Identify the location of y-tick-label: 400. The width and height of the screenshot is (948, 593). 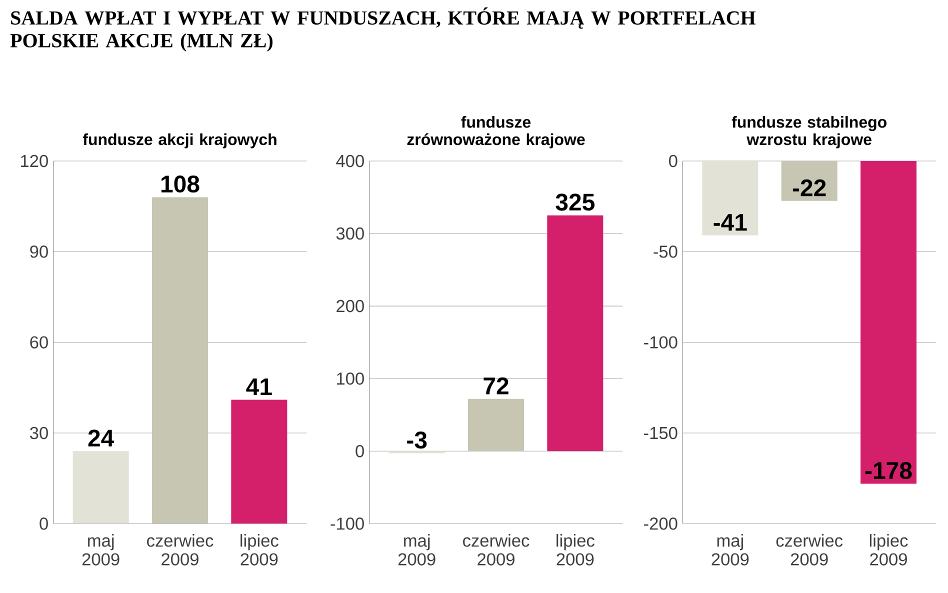
(350, 161).